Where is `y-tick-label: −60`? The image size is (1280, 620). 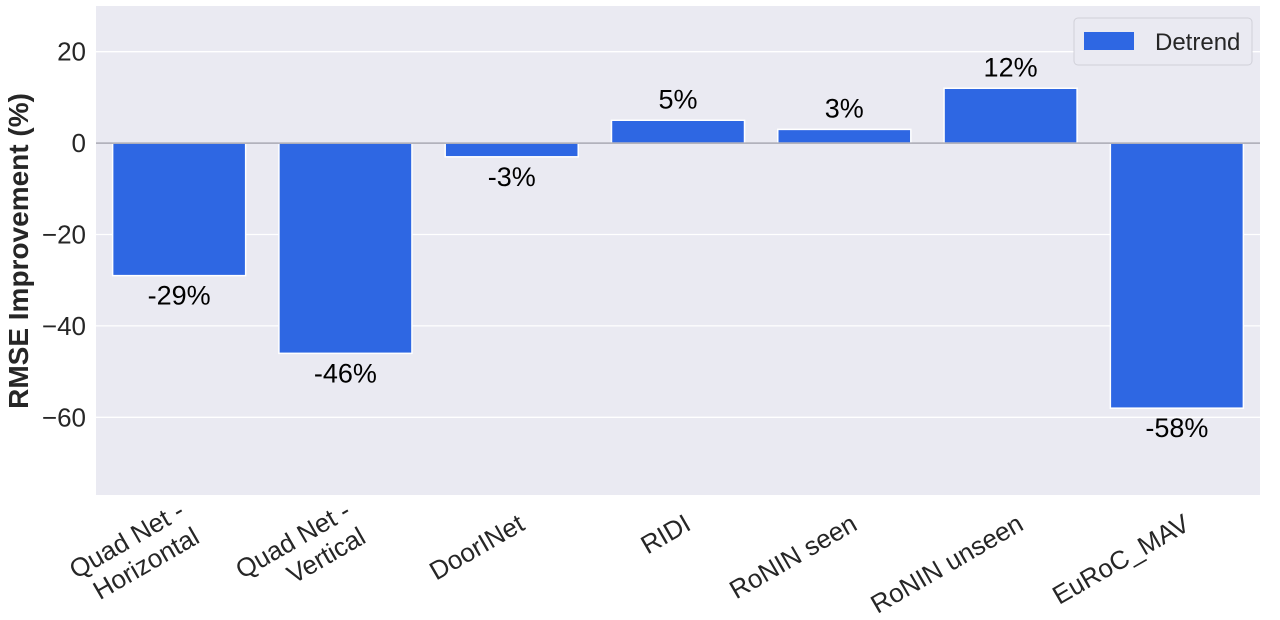
y-tick-label: −60 is located at coordinates (64, 417).